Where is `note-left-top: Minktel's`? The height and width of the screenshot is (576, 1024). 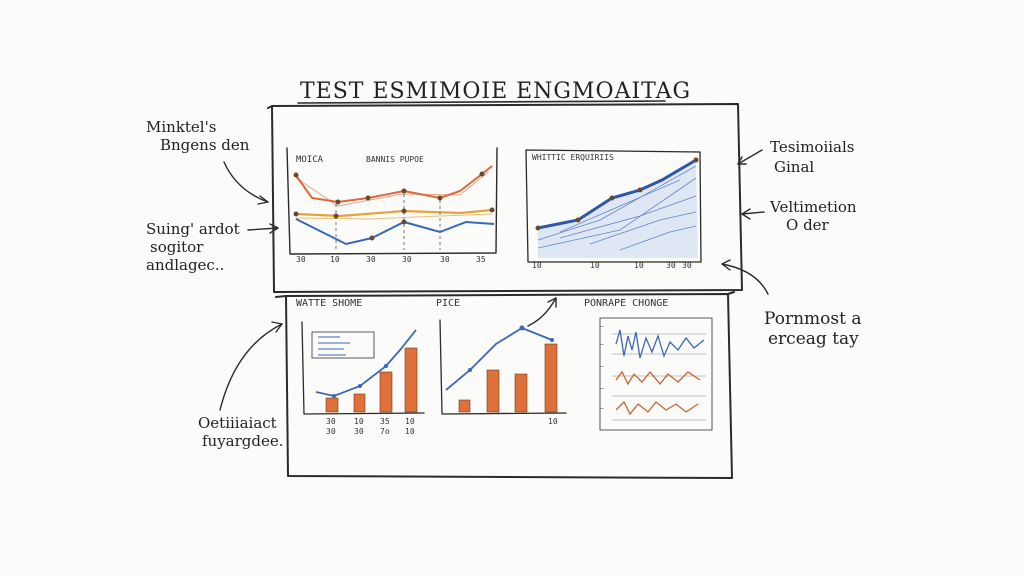
note-left-top: Minktel's is located at coordinates (181, 127).